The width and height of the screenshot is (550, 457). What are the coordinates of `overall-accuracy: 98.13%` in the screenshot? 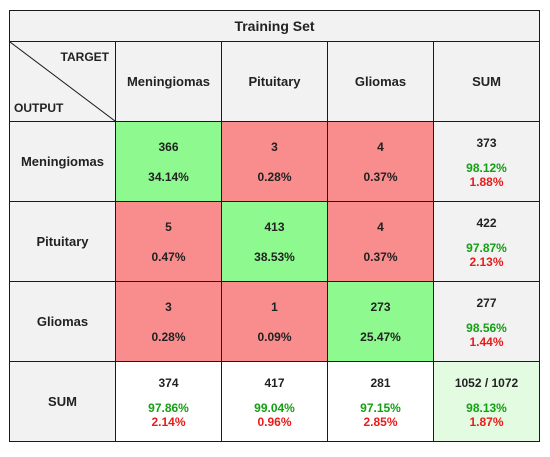 It's located at (486, 407).